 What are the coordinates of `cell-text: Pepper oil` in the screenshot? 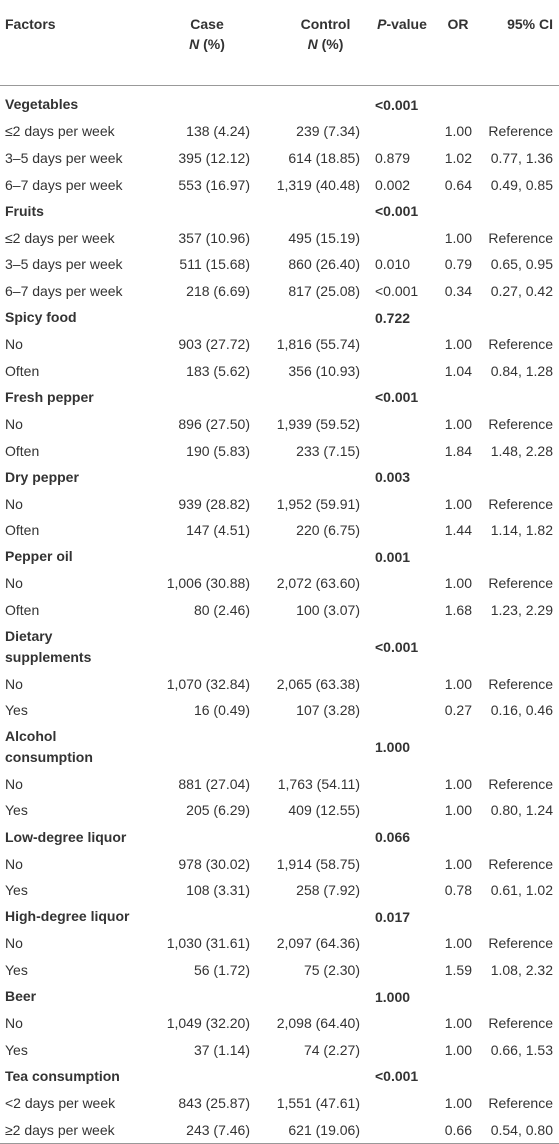 It's located at (39, 556).